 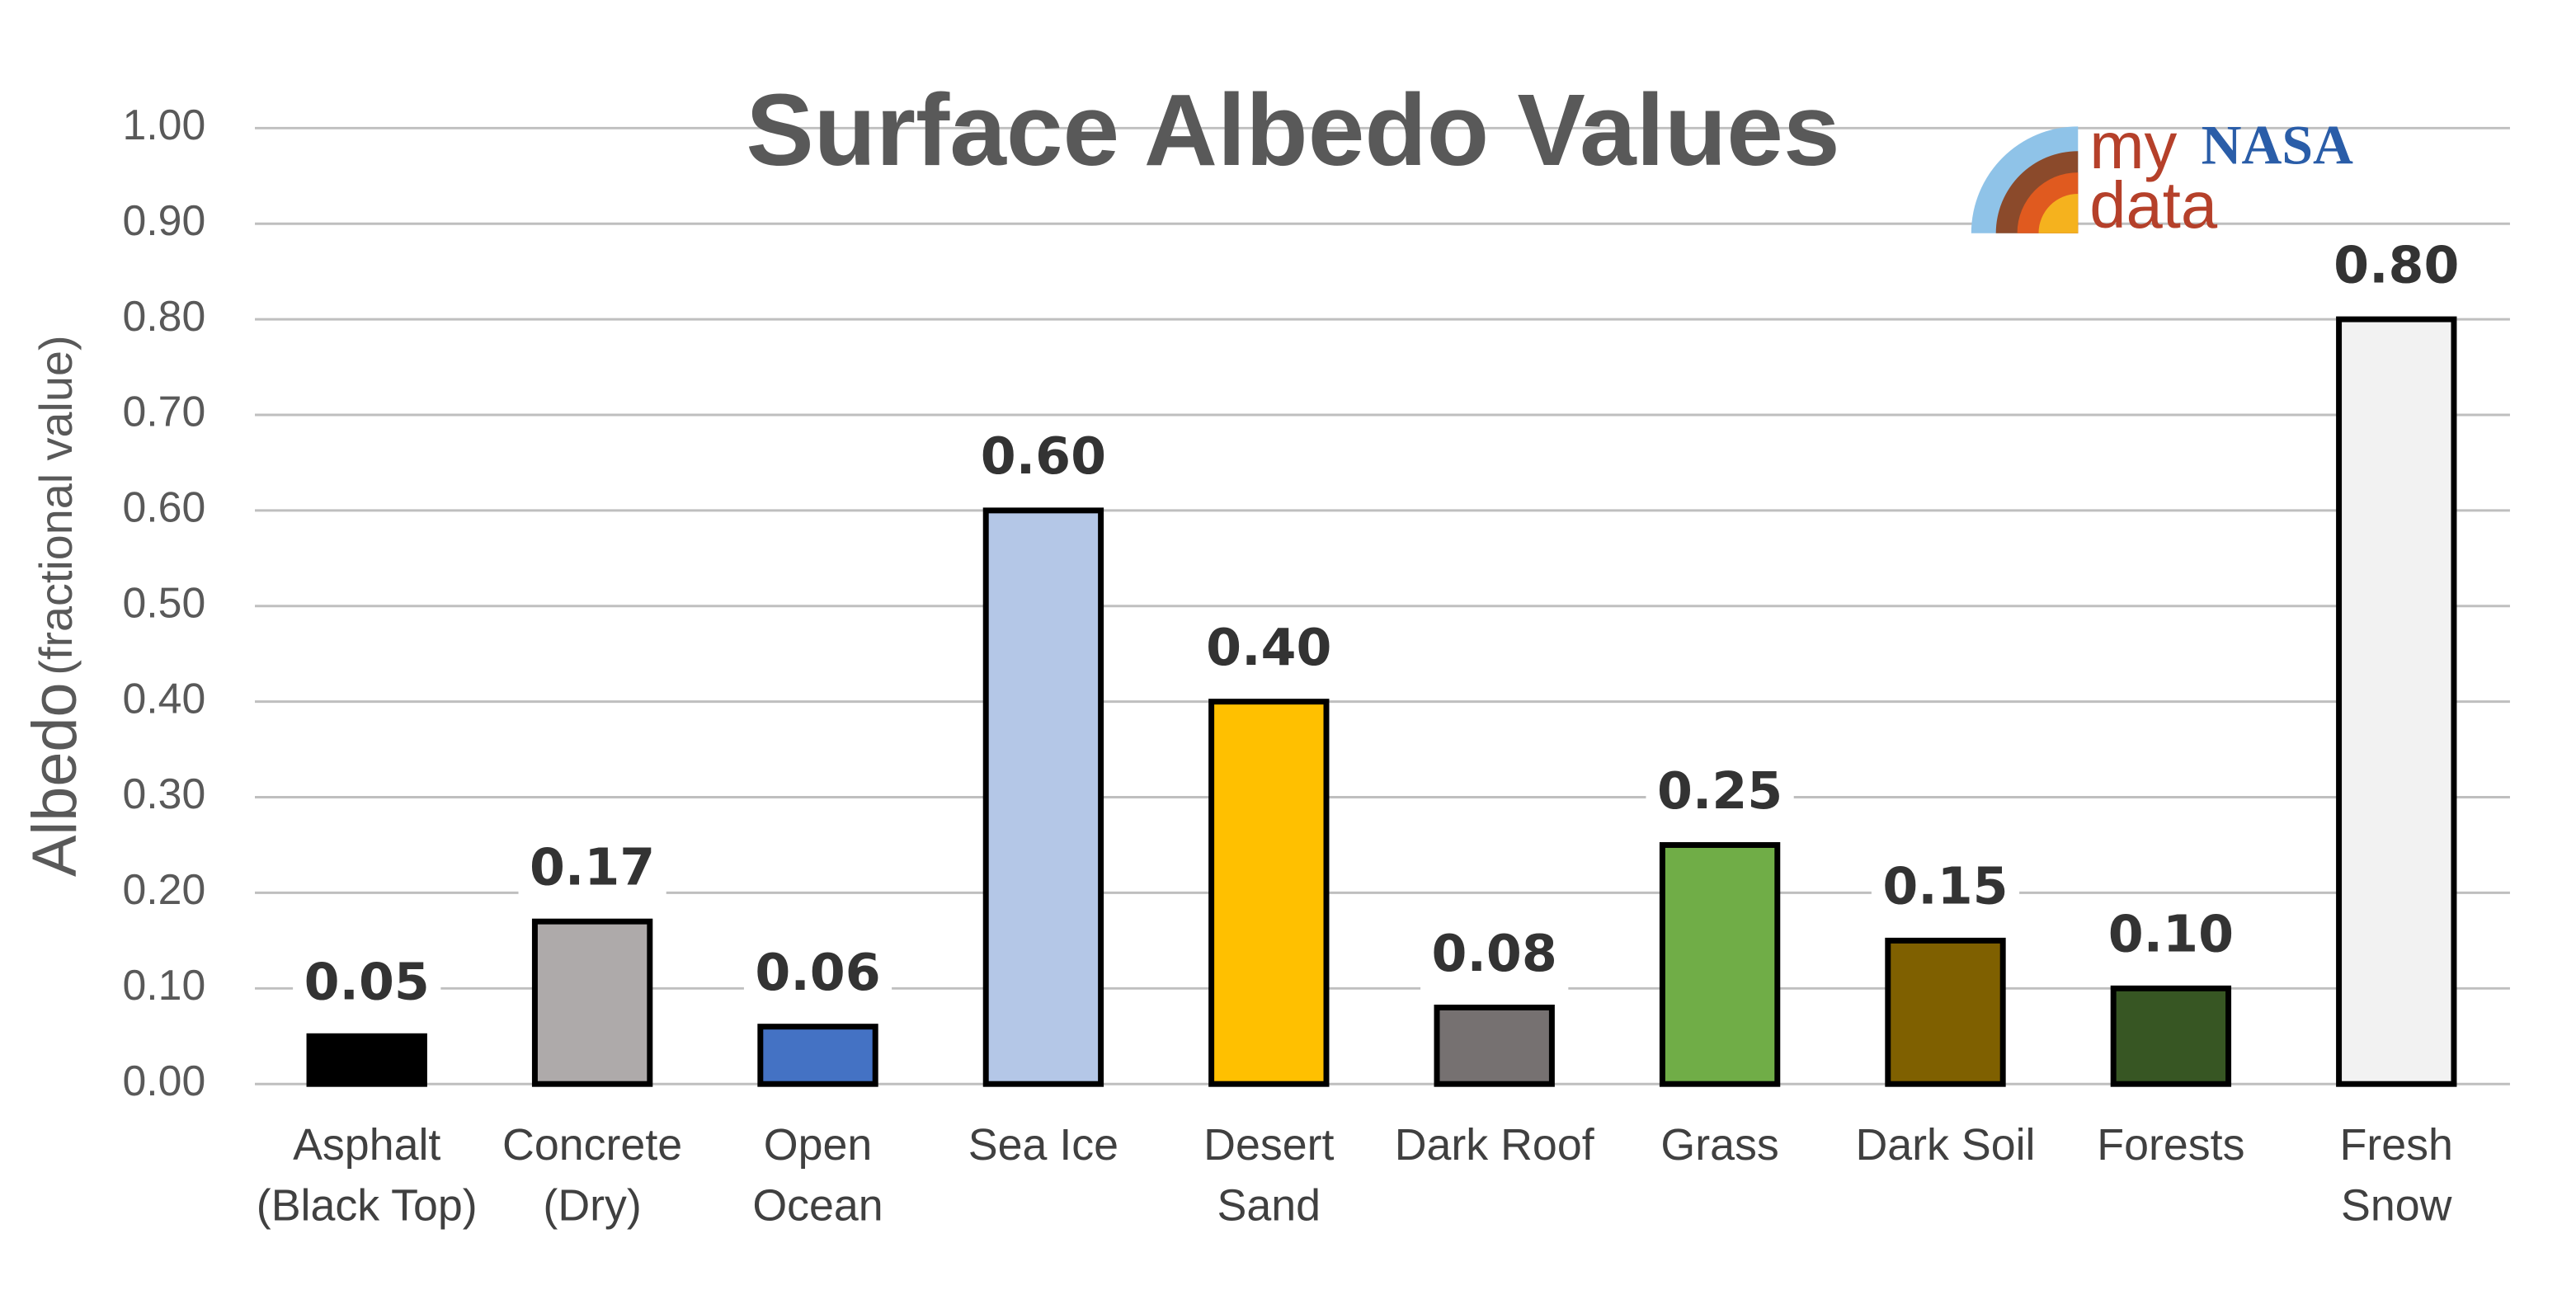 I want to click on x-tick-label: Snow, so click(x=2396, y=1206).